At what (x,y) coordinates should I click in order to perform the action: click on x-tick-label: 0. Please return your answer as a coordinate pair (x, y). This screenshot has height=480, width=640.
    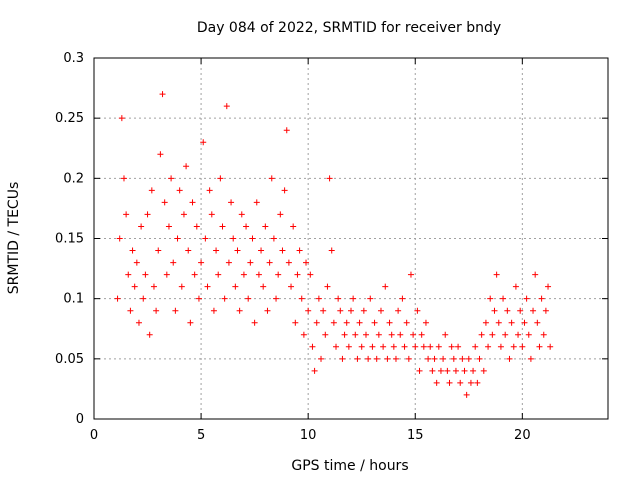
    Looking at the image, I should click on (94, 435).